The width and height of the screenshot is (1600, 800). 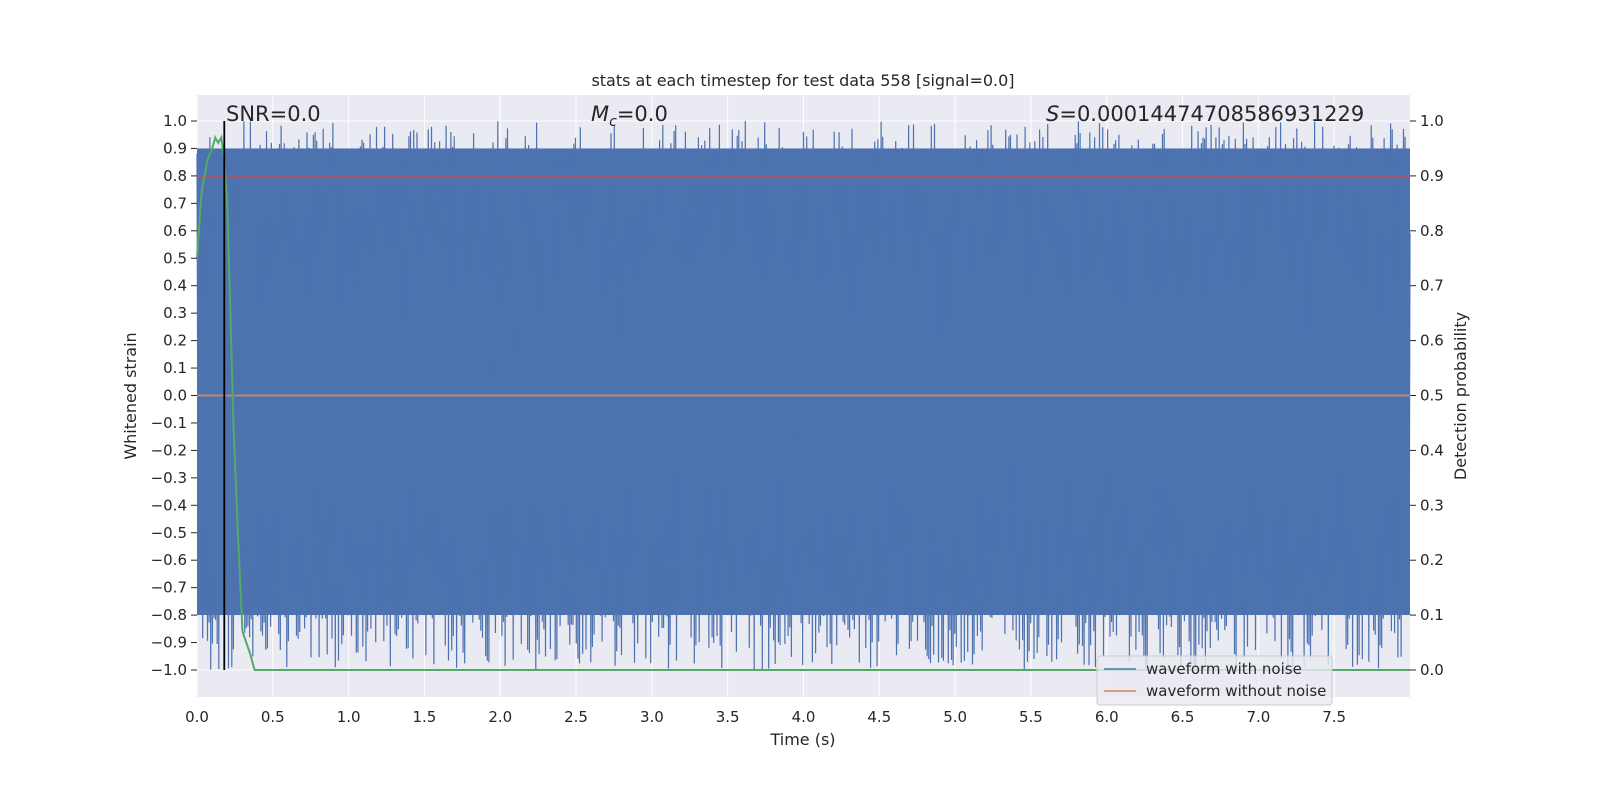 I want to click on snr-annotation: SNR=0.0, so click(x=273, y=114).